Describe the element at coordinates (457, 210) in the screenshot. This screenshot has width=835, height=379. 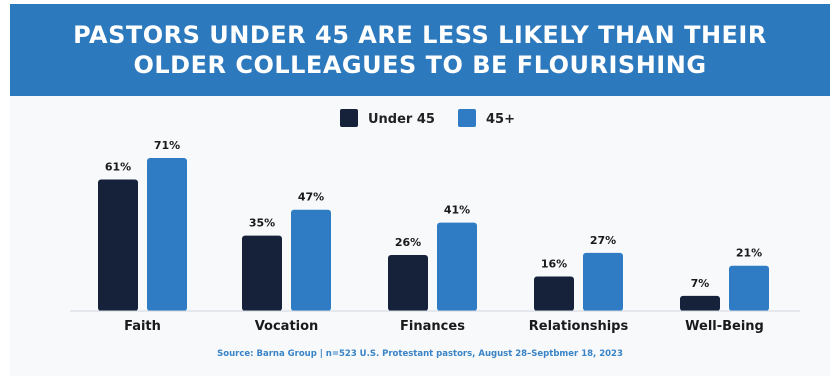
I see `value-label-finances-45-plus: 41%` at that location.